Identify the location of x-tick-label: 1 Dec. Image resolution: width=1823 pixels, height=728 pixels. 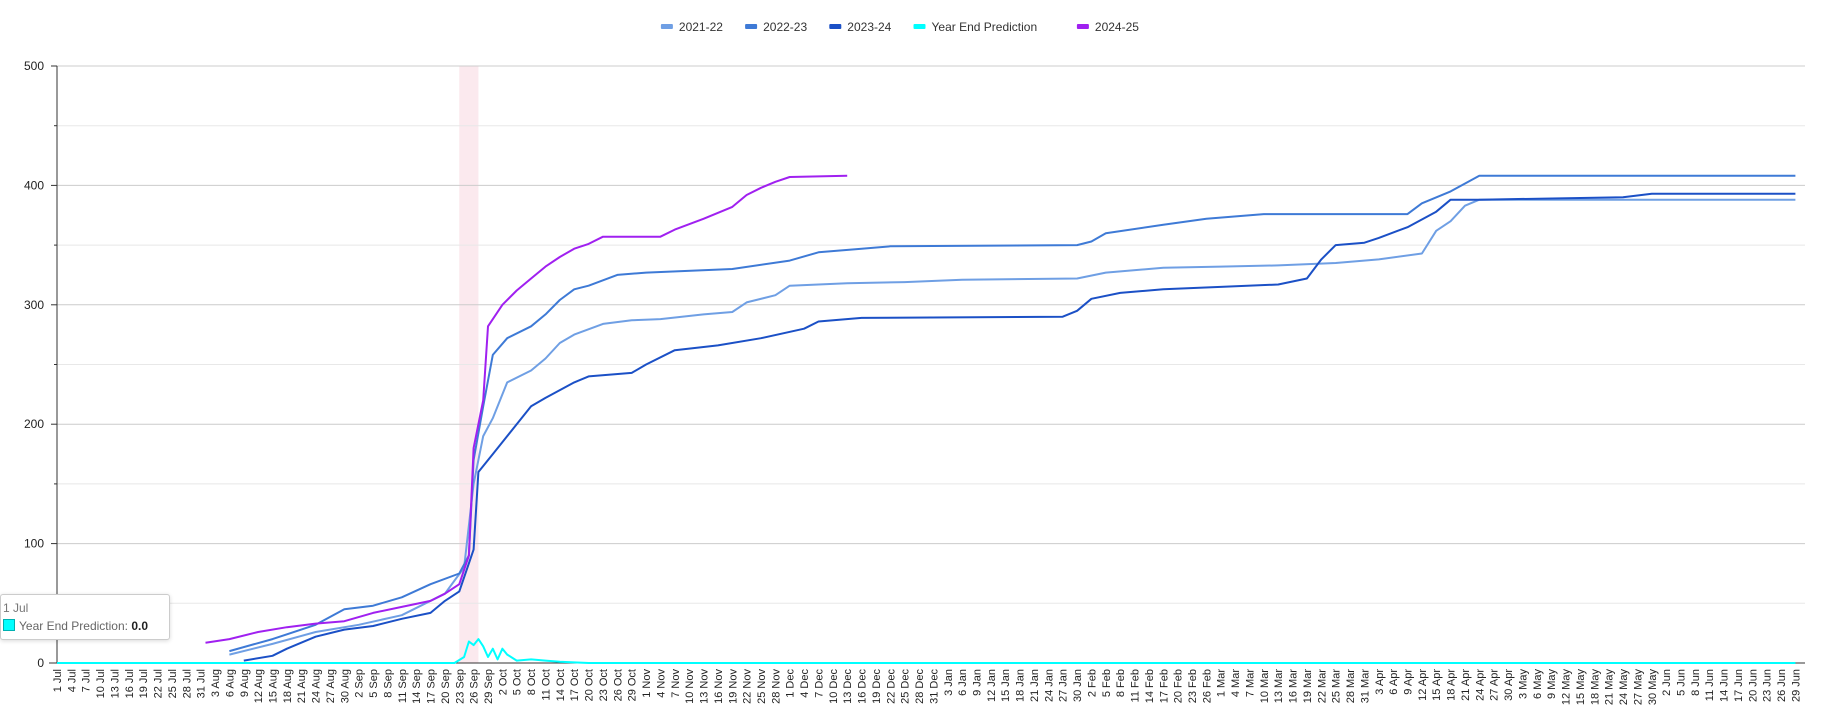
(791, 683).